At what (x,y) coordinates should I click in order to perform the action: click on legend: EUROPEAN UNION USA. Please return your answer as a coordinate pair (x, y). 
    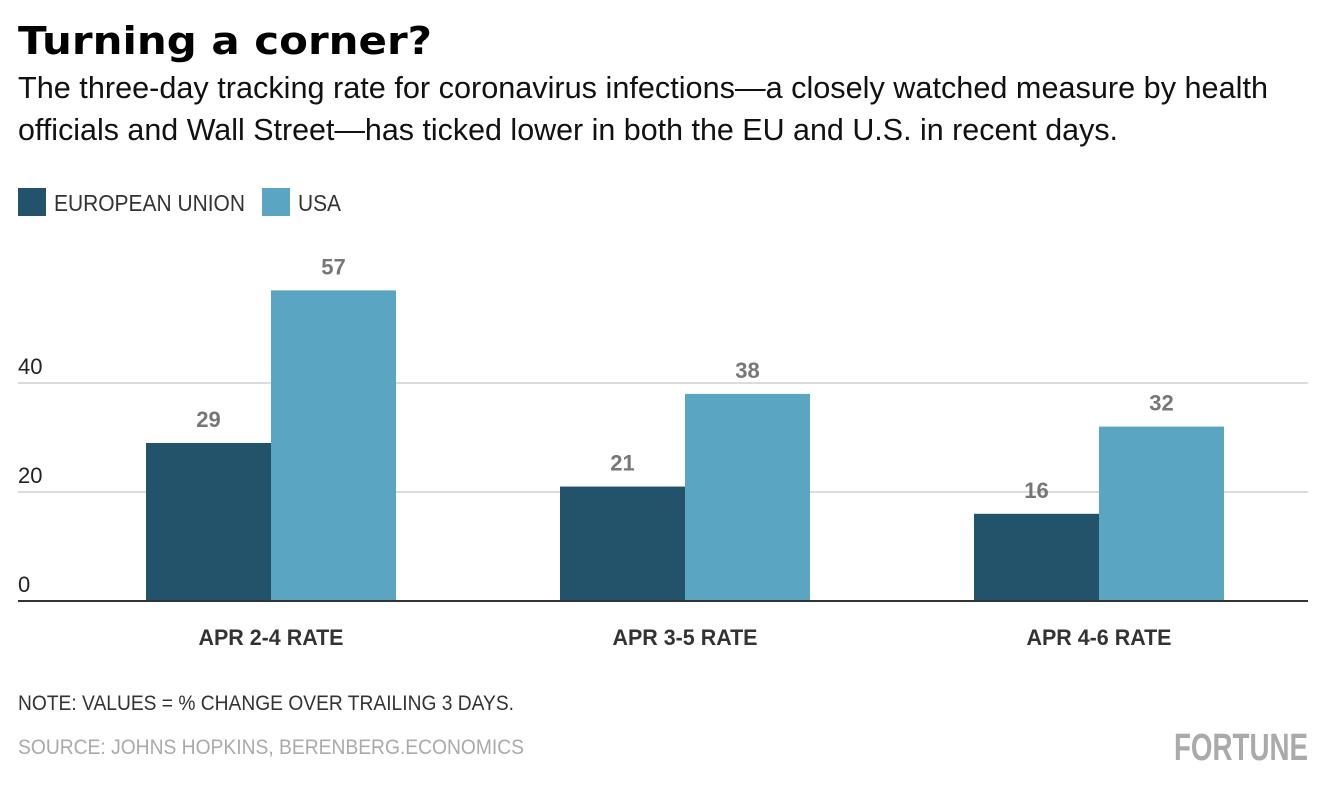
    Looking at the image, I should click on (180, 202).